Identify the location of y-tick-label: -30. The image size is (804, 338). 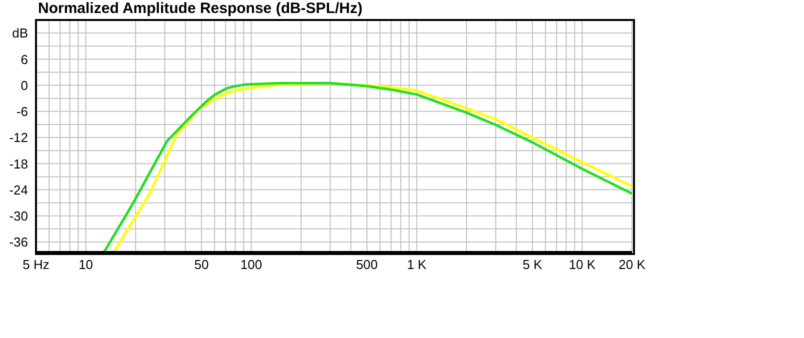
(18, 216).